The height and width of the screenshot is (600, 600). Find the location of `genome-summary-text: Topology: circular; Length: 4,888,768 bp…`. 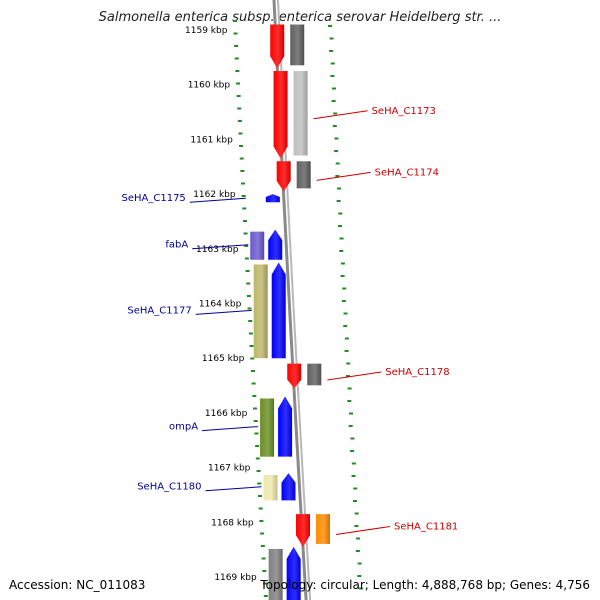

genome-summary-text: Topology: circular; Length: 4,888,768 bp… is located at coordinates (425, 585).